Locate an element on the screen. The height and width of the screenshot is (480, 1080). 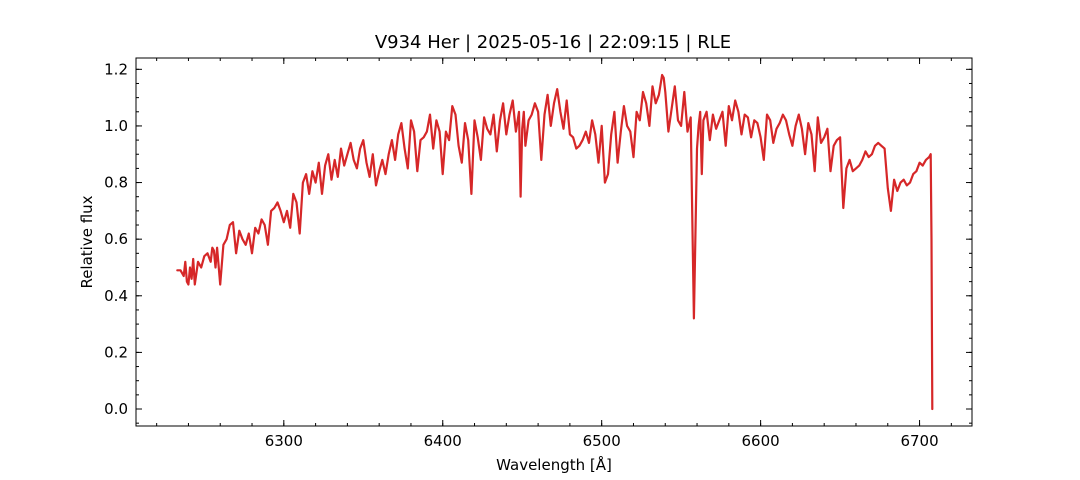
x-axis-label: Wavelength [Å] is located at coordinates (554, 464).